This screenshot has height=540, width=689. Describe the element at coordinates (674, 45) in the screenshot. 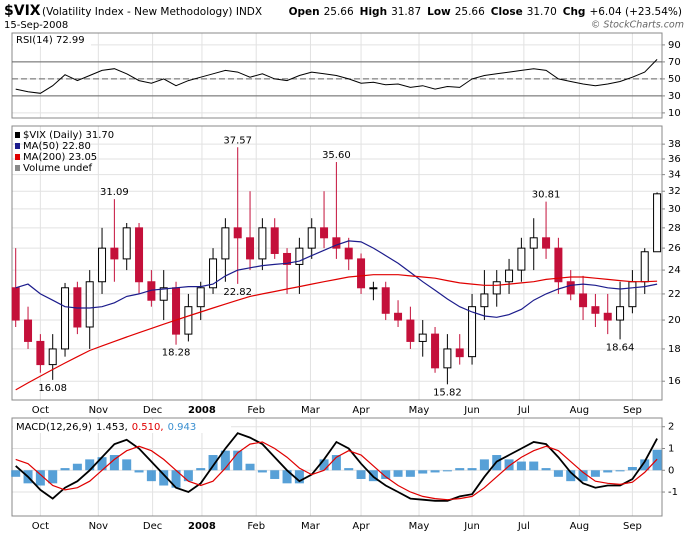

I see `y-tick-label: 90` at that location.